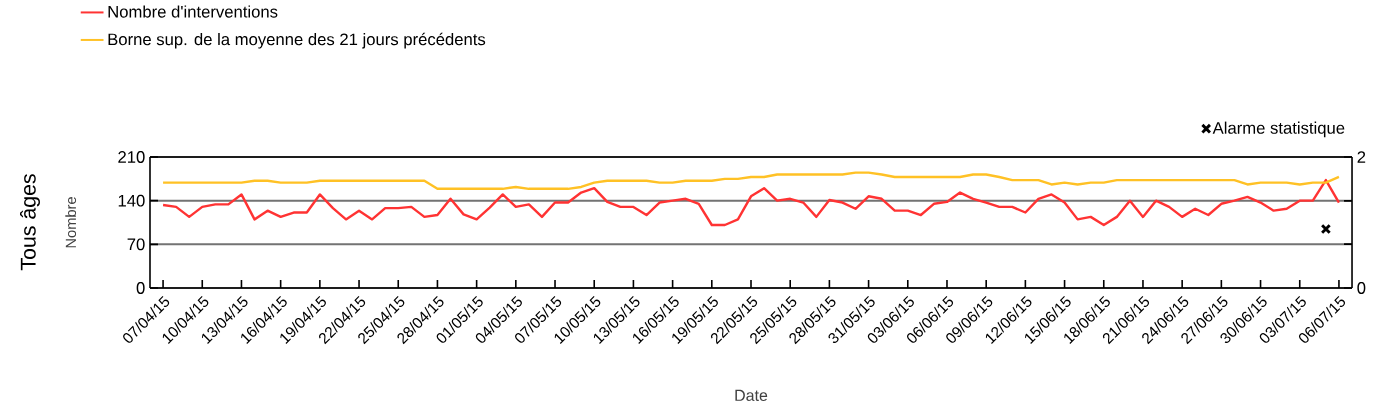 Image resolution: width=1375 pixels, height=411 pixels. What do you see at coordinates (136, 244) in the screenshot?
I see `y-tick-label: 70` at bounding box center [136, 244].